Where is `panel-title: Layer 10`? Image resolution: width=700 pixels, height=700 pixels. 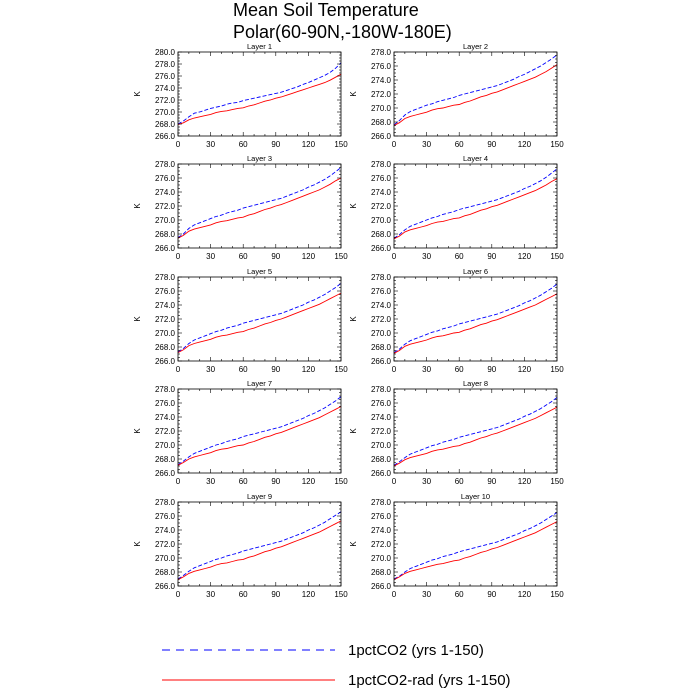
panel-title: Layer 10 is located at coordinates (475, 496).